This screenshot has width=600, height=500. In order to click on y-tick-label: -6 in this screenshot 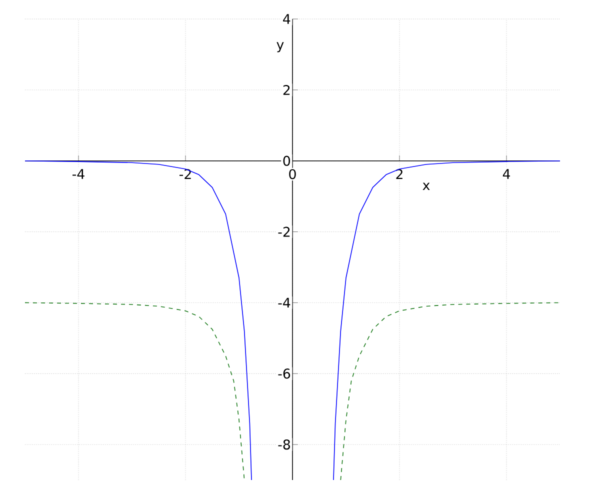, I will do `click(284, 373)`.